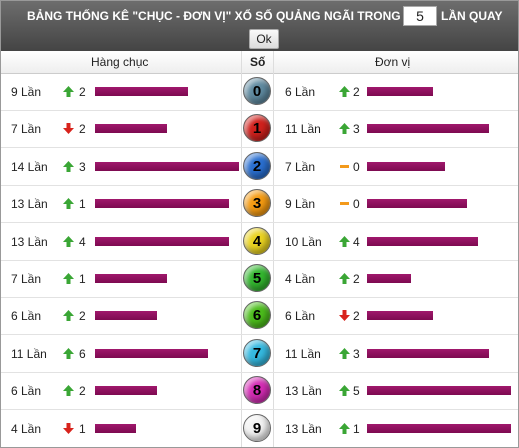 The image size is (519, 448). I want to click on digit-ball: 2, so click(257, 165).